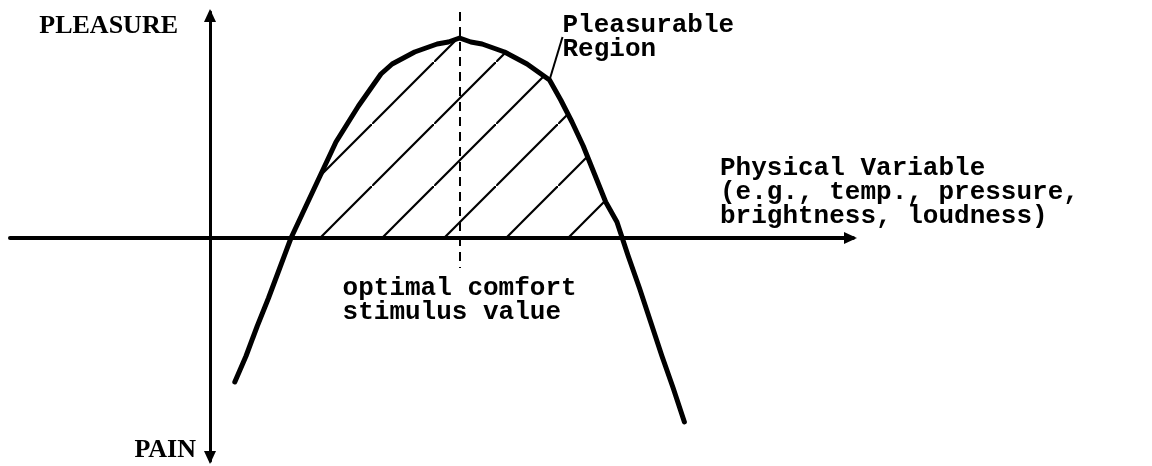 The height and width of the screenshot is (466, 1152). What do you see at coordinates (899, 192) in the screenshot?
I see `x-axis-title: Physical Variable (e.g., temp., pressure, brightness, loudness)` at bounding box center [899, 192].